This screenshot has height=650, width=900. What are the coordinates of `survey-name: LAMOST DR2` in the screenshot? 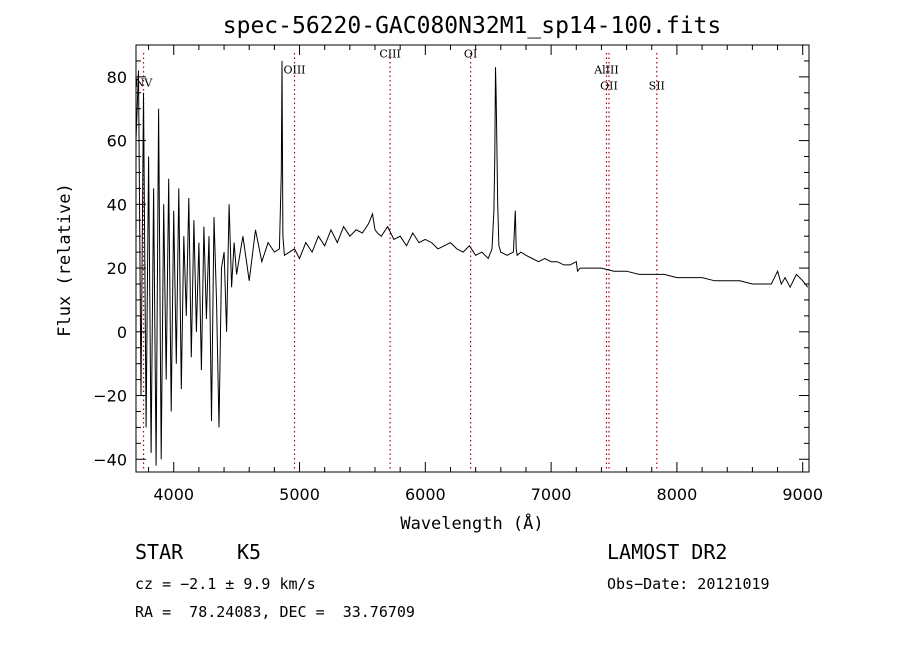 It's located at (667, 552).